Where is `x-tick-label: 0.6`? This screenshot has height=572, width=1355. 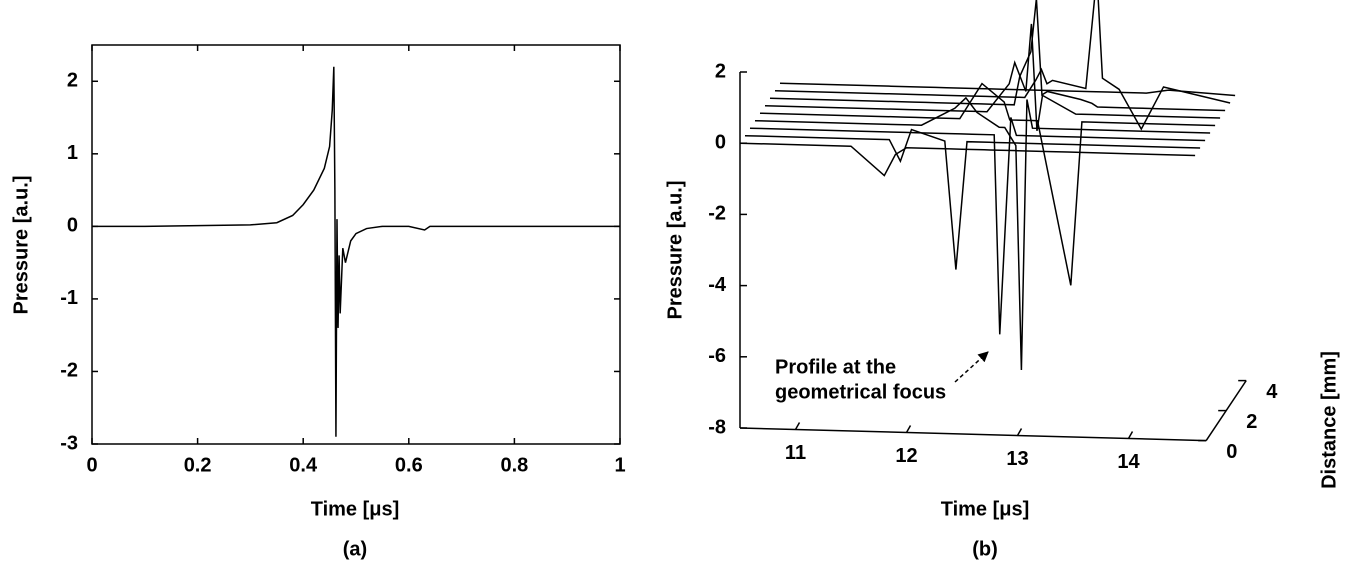 x-tick-label: 0.6 is located at coordinates (409, 465).